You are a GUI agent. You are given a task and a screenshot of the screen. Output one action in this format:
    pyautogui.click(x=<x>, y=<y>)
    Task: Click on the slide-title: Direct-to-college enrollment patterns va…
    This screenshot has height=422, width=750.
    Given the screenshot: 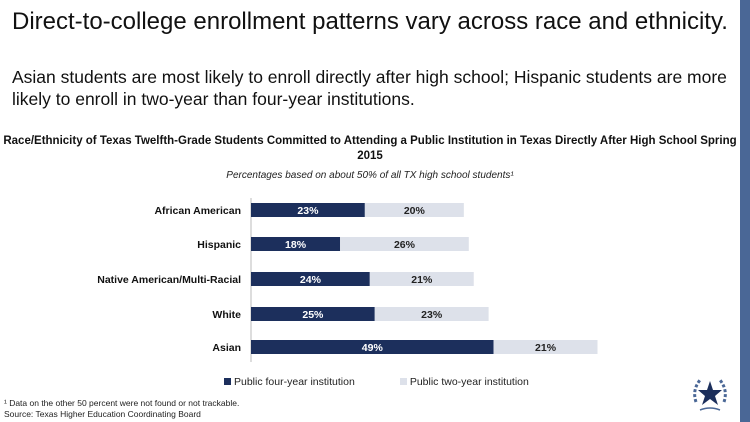 What is the action you would take?
    pyautogui.click(x=370, y=21)
    